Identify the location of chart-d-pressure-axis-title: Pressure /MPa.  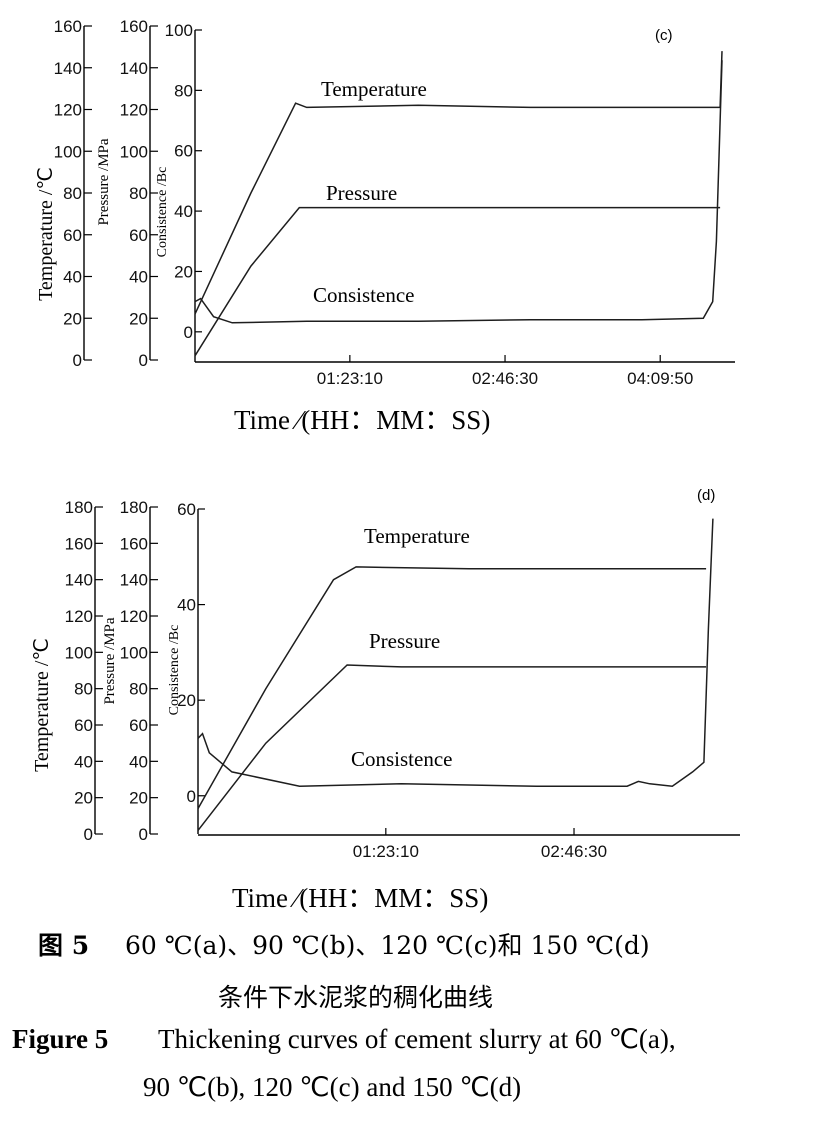
(110, 660).